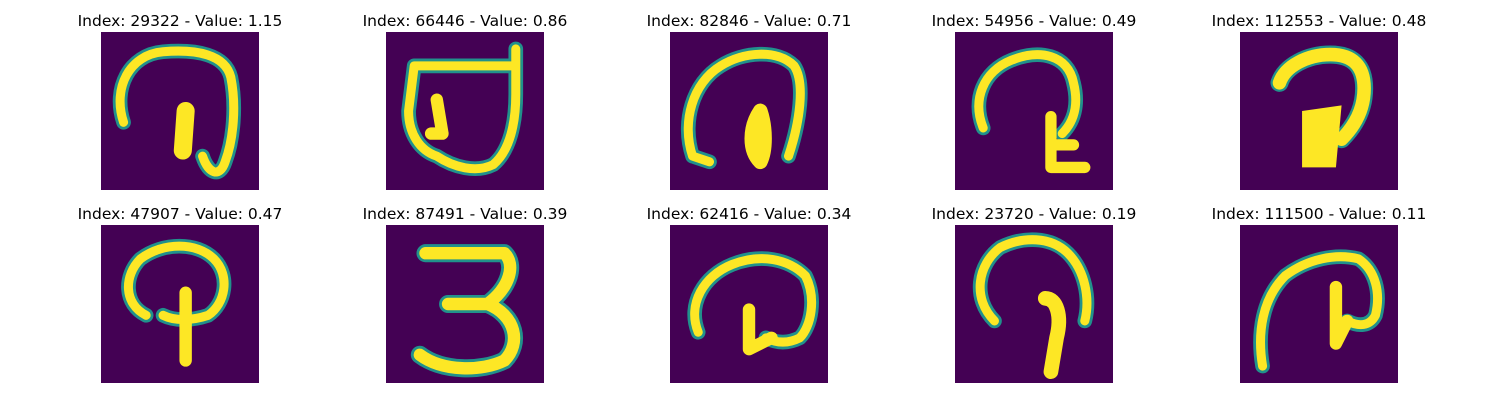  What do you see at coordinates (180, 21) in the screenshot?
I see `panel-title: Index: 29322 - Value: 1.15` at bounding box center [180, 21].